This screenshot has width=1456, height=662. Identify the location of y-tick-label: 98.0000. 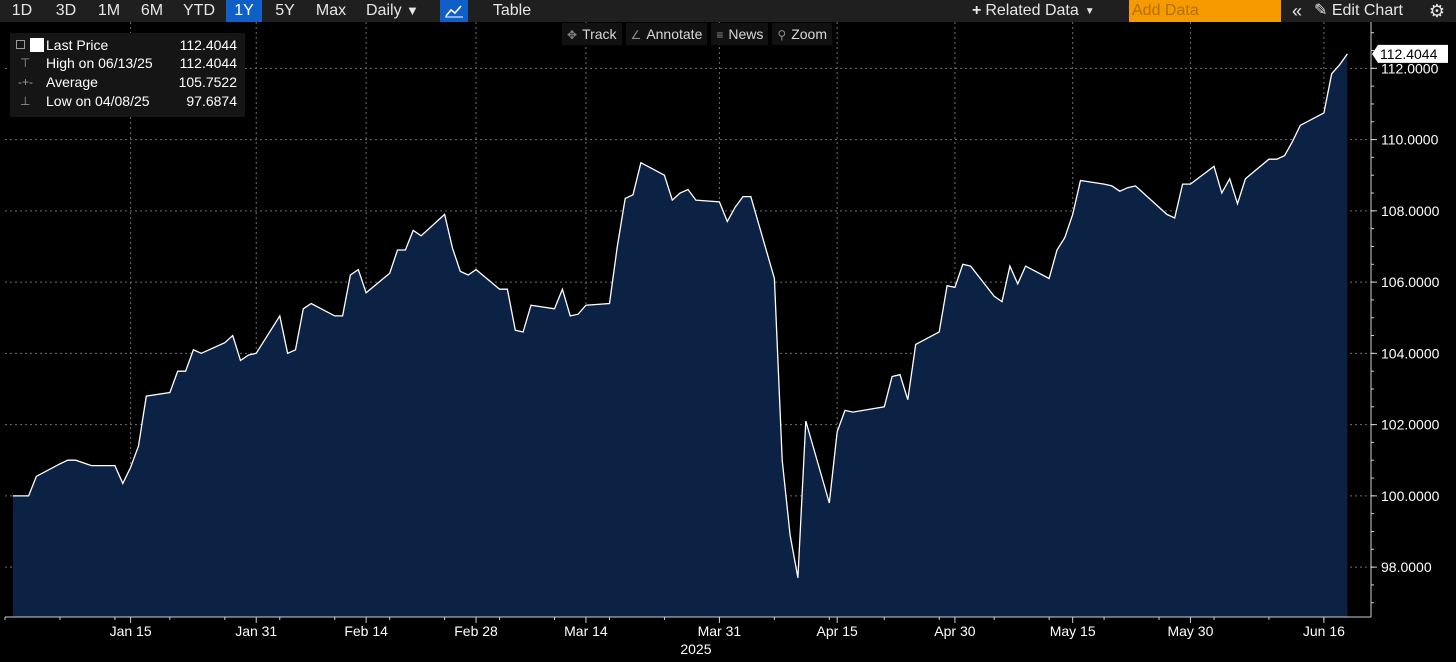
(1406, 567).